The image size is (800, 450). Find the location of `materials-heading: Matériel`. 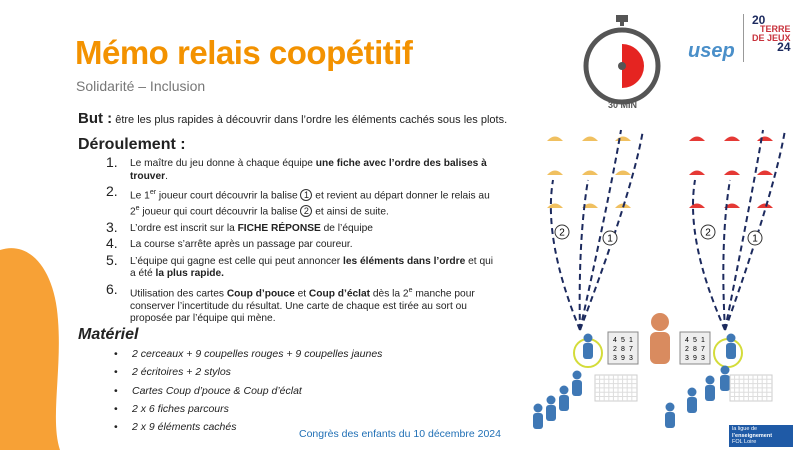

materials-heading: Matériel is located at coordinates (108, 334).